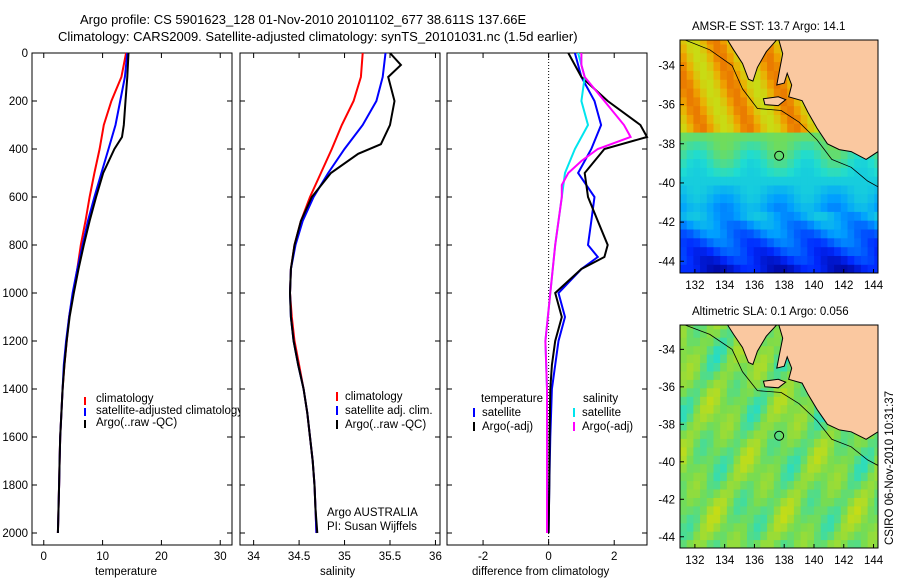 The width and height of the screenshot is (900, 580). What do you see at coordinates (802, 382) in the screenshot?
I see `sla-coastline` at bounding box center [802, 382].